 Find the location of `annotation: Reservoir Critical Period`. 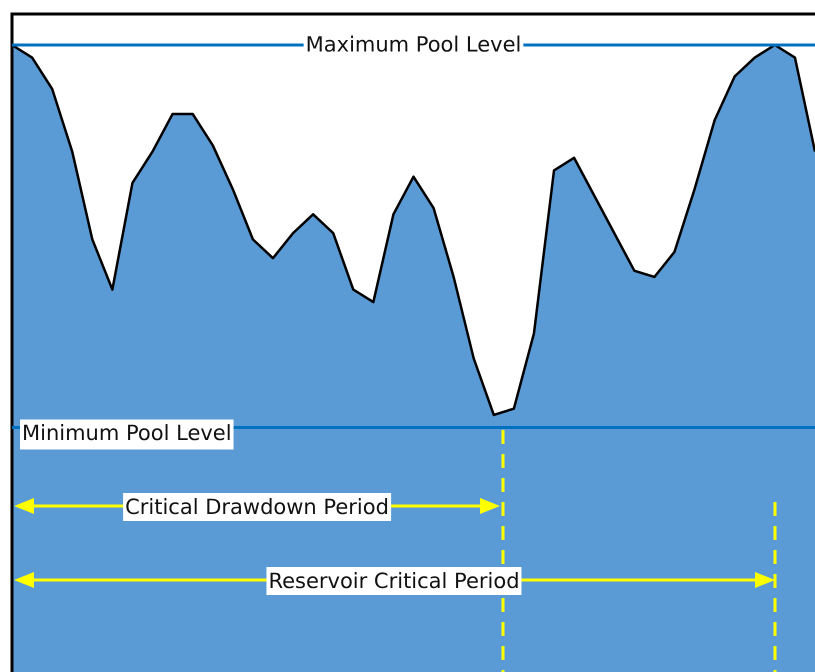

annotation: Reservoir Critical Period is located at coordinates (394, 581).